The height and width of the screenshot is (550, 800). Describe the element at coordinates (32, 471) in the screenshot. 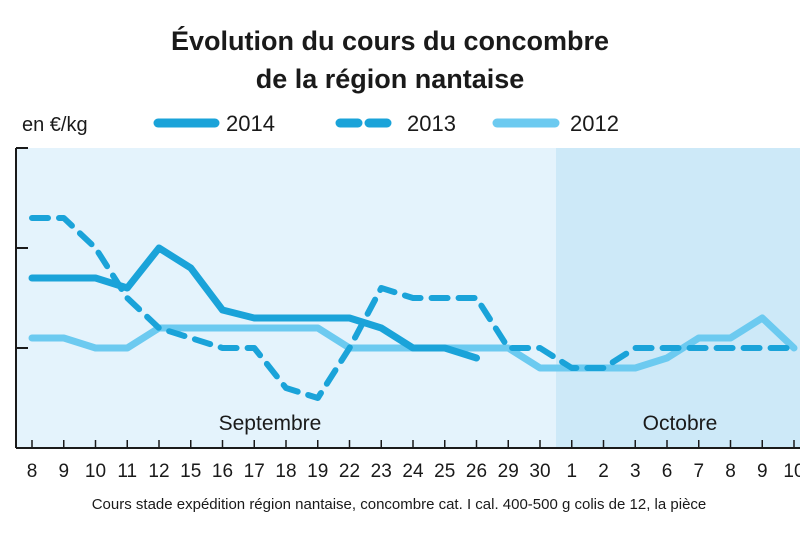

I see `x-tick-label-0: 8` at that location.